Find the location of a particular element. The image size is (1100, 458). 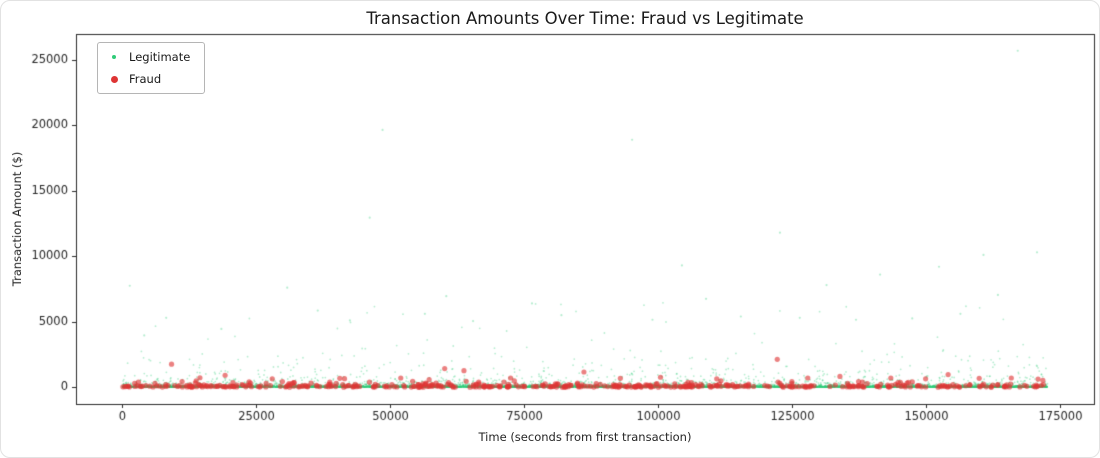

legend-label-fraud: Fraud is located at coordinates (145, 79).